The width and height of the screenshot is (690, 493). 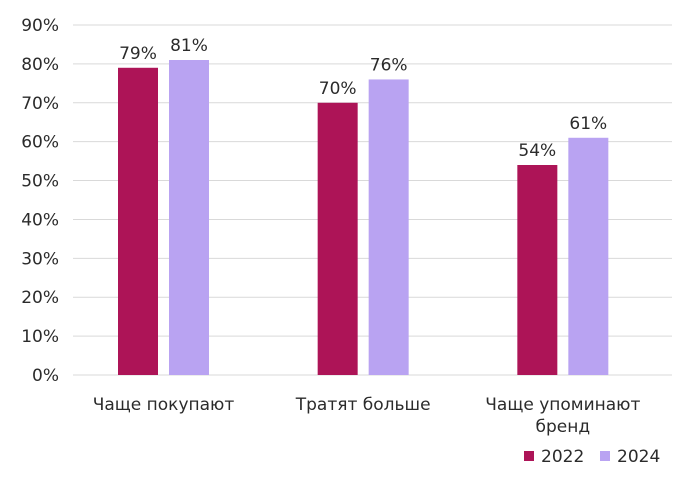 What do you see at coordinates (562, 405) in the screenshot?
I see `category-label: Чаще упоминают` at bounding box center [562, 405].